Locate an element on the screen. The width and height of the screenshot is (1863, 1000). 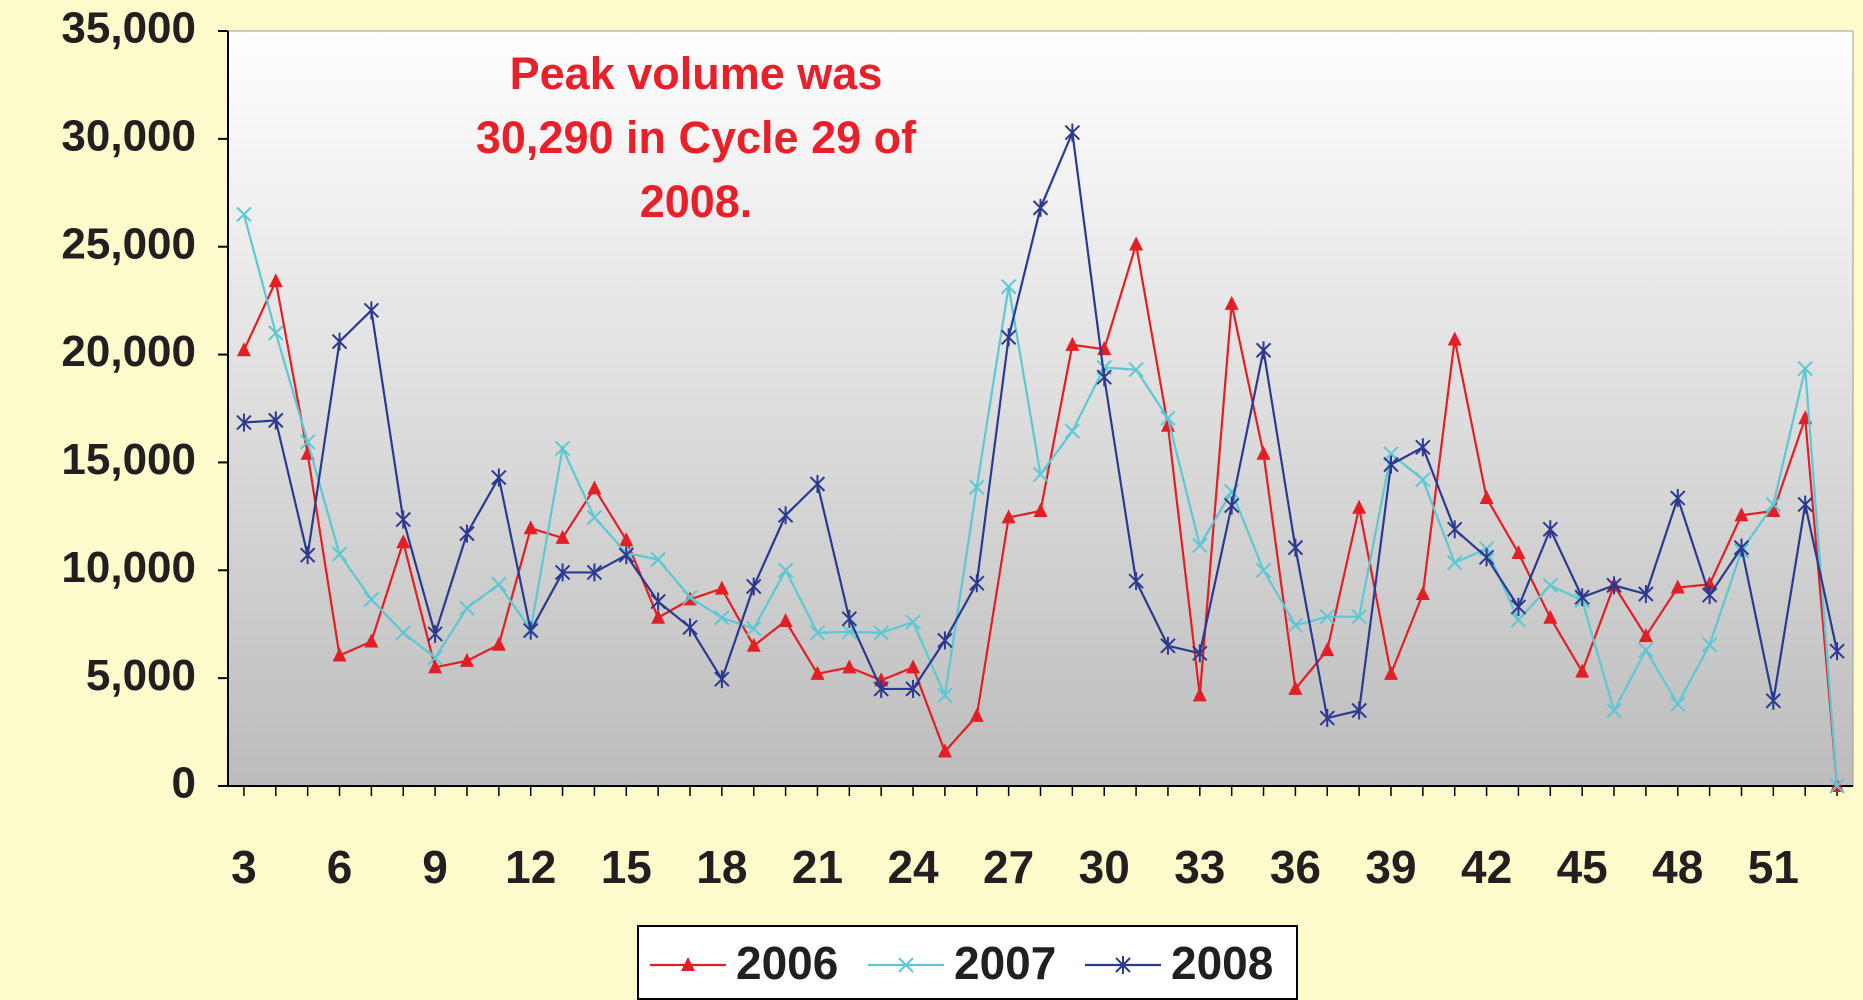
y-tick-label: 0 is located at coordinates (184, 783).